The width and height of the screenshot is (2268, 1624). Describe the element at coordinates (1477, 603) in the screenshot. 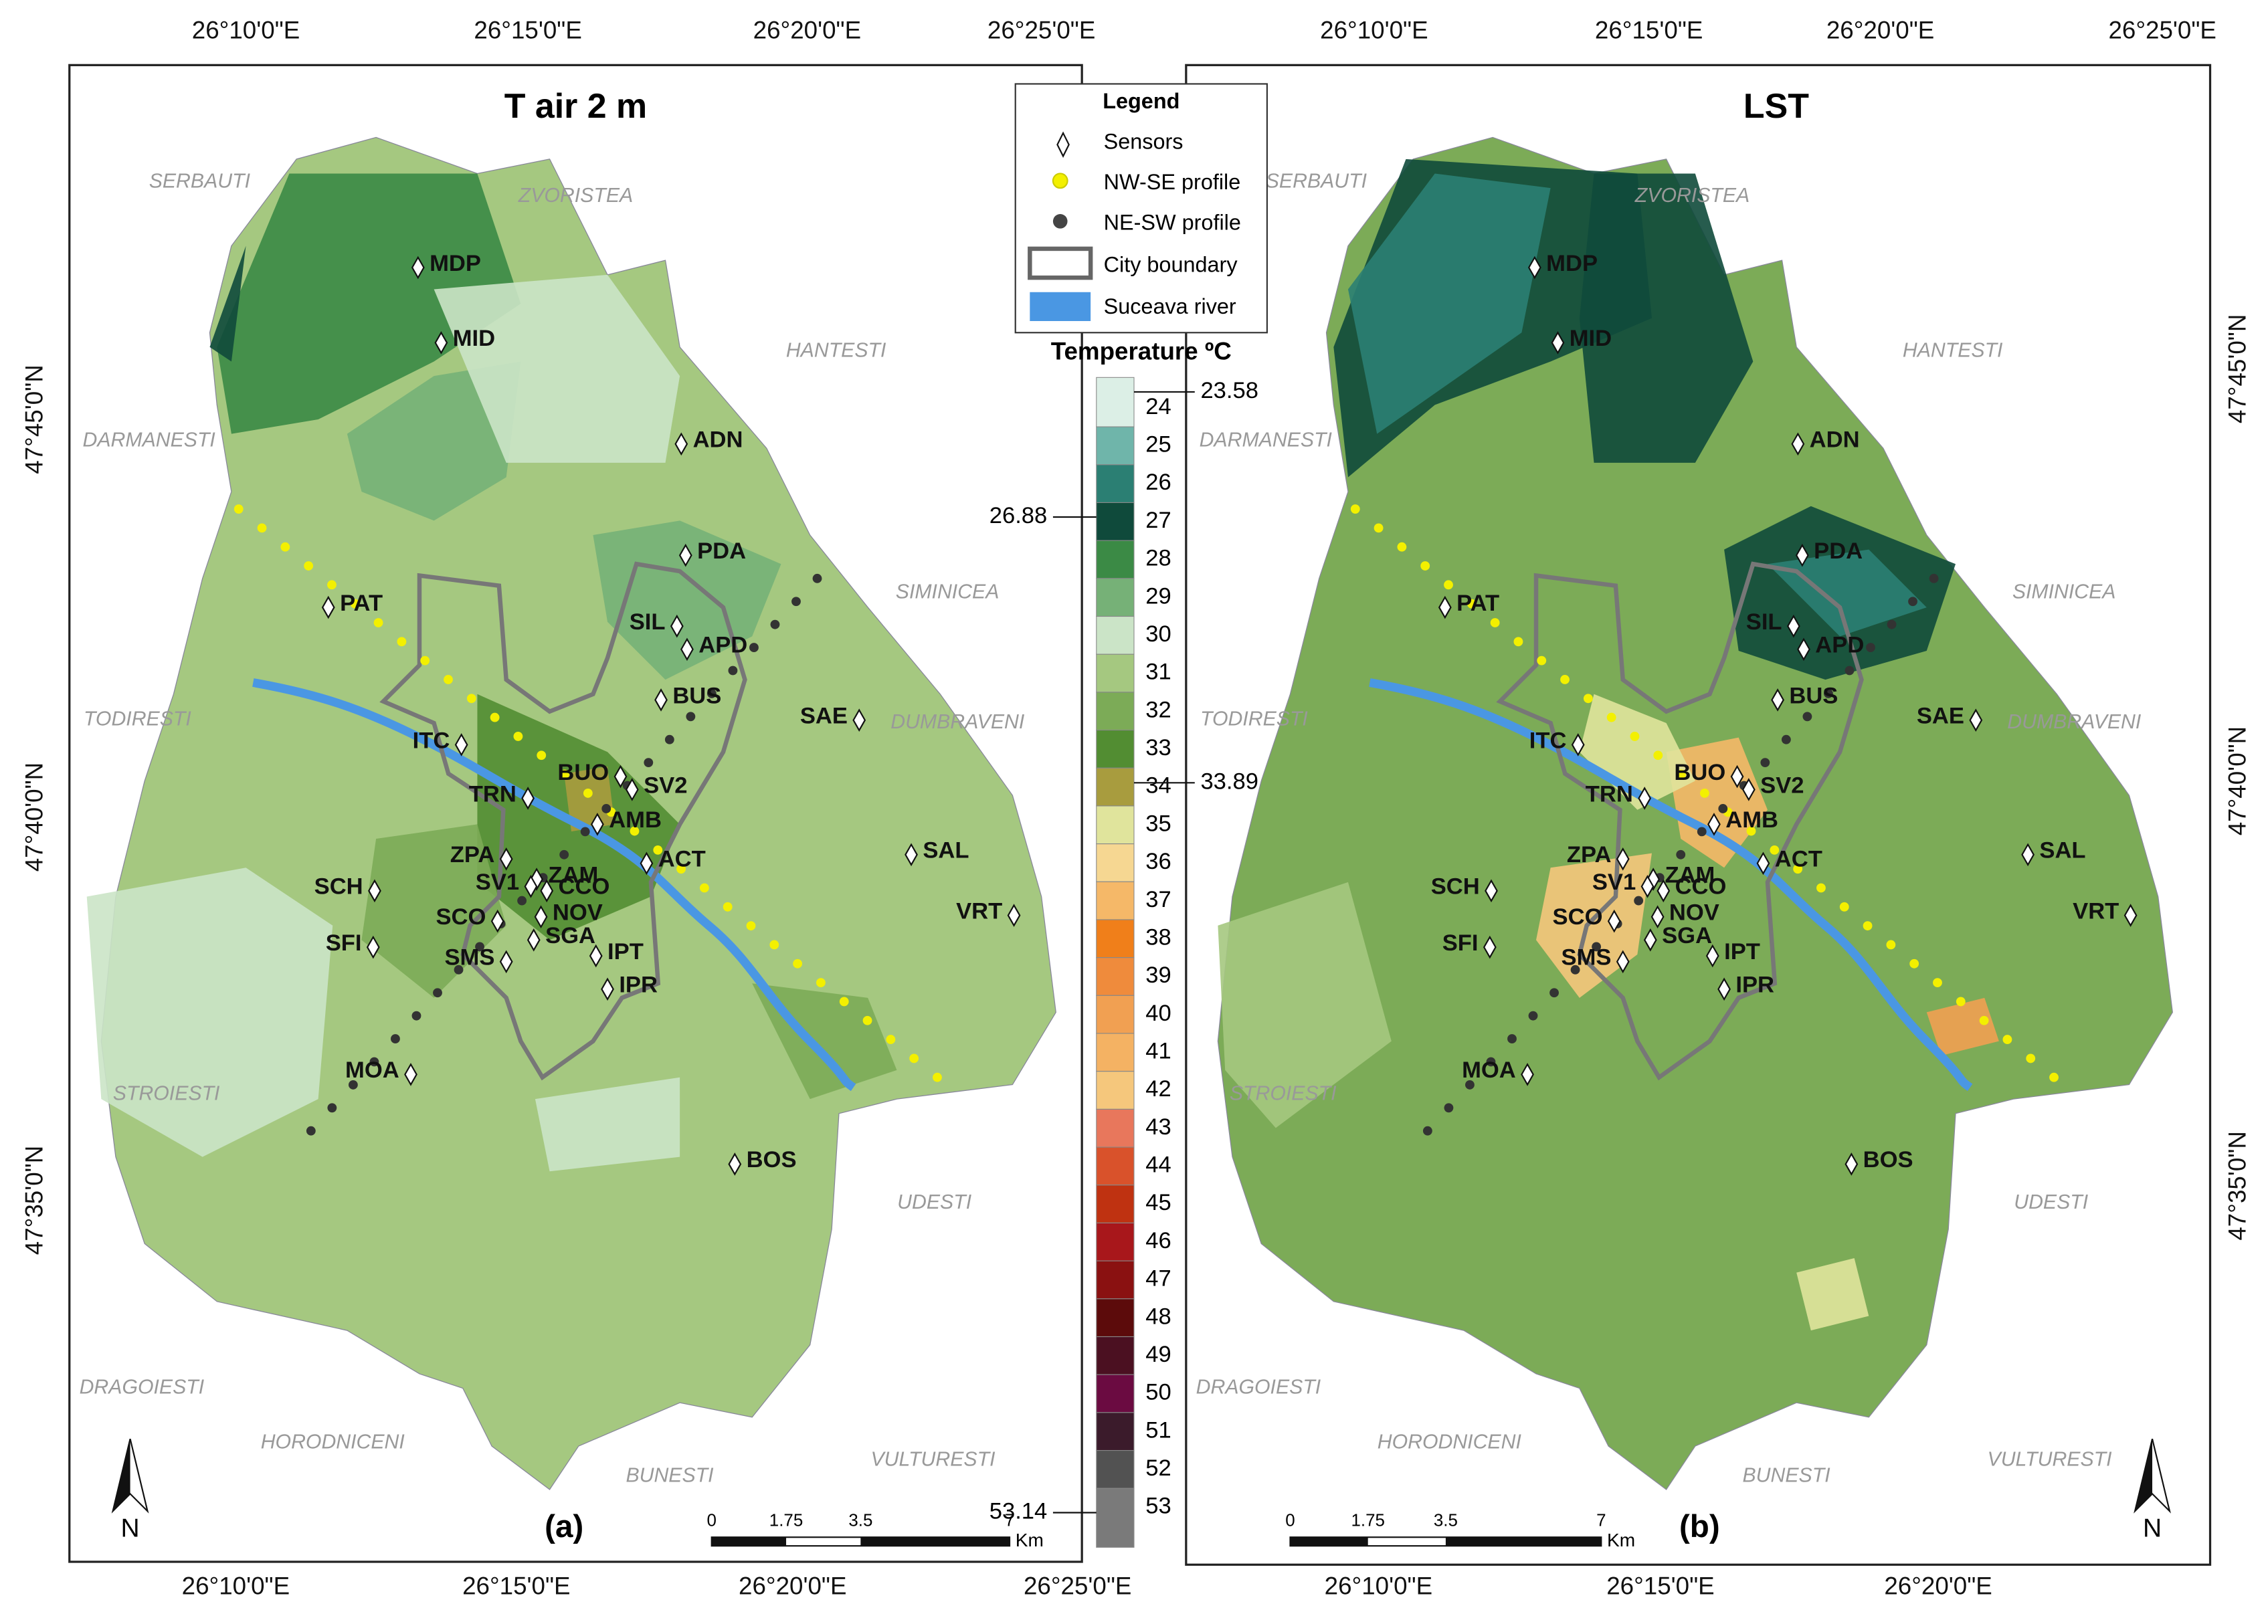

I see `sensor-label: PAT` at that location.